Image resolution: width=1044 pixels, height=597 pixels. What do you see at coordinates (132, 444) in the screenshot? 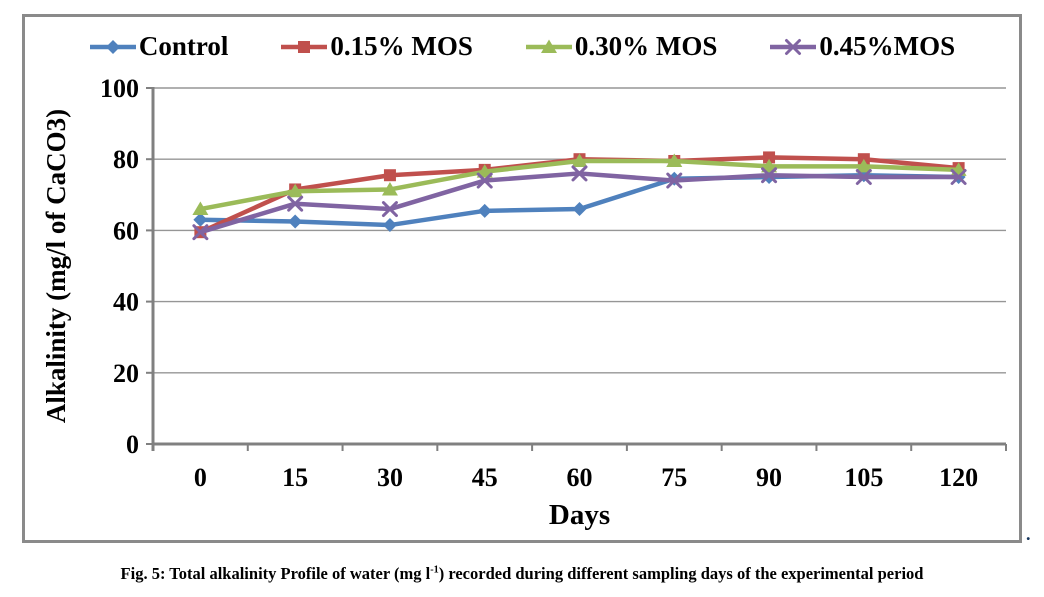
I see `y-tick-label-0: 0` at bounding box center [132, 444].